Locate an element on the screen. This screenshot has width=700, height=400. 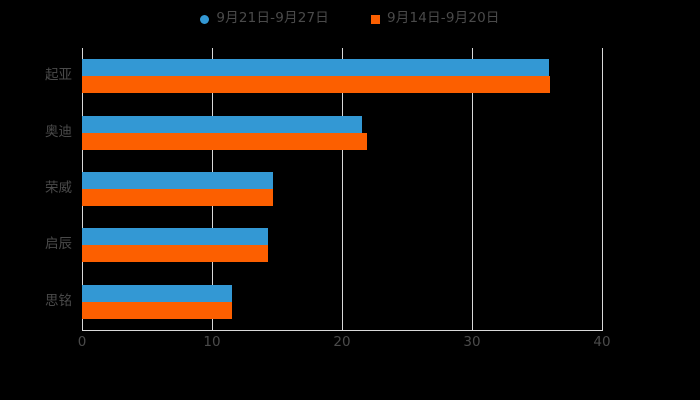
y-axis-label-0: 起亚 is located at coordinates (58, 75).